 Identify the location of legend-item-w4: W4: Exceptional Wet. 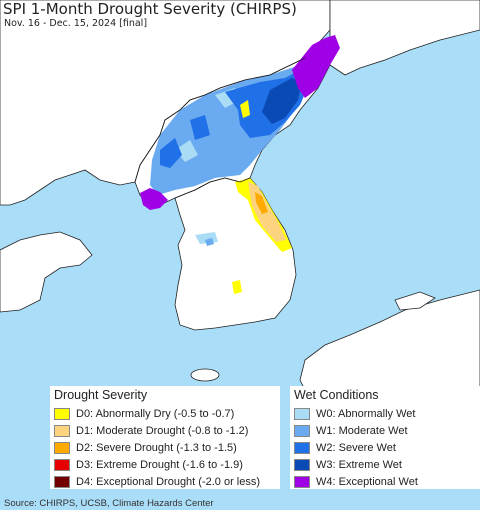
(356, 482).